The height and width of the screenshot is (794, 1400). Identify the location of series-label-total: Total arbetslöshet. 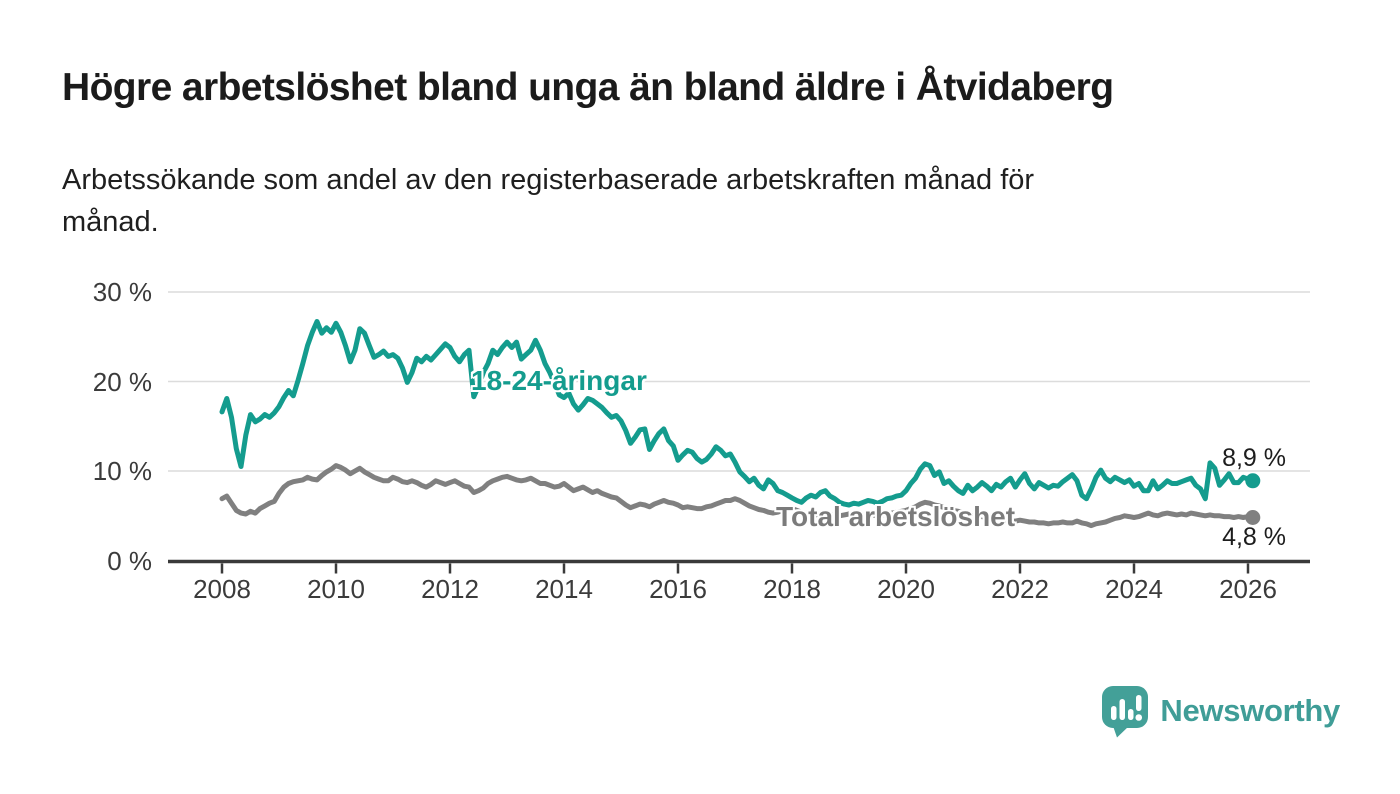
(896, 516).